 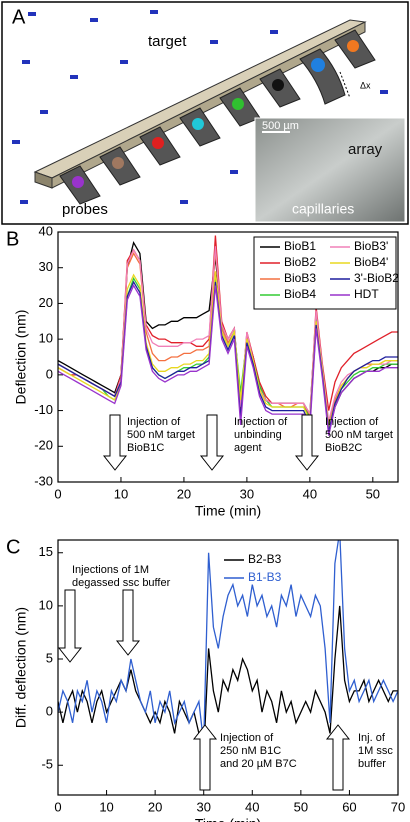 I want to click on y-tick-label: -5, so click(x=47, y=764).